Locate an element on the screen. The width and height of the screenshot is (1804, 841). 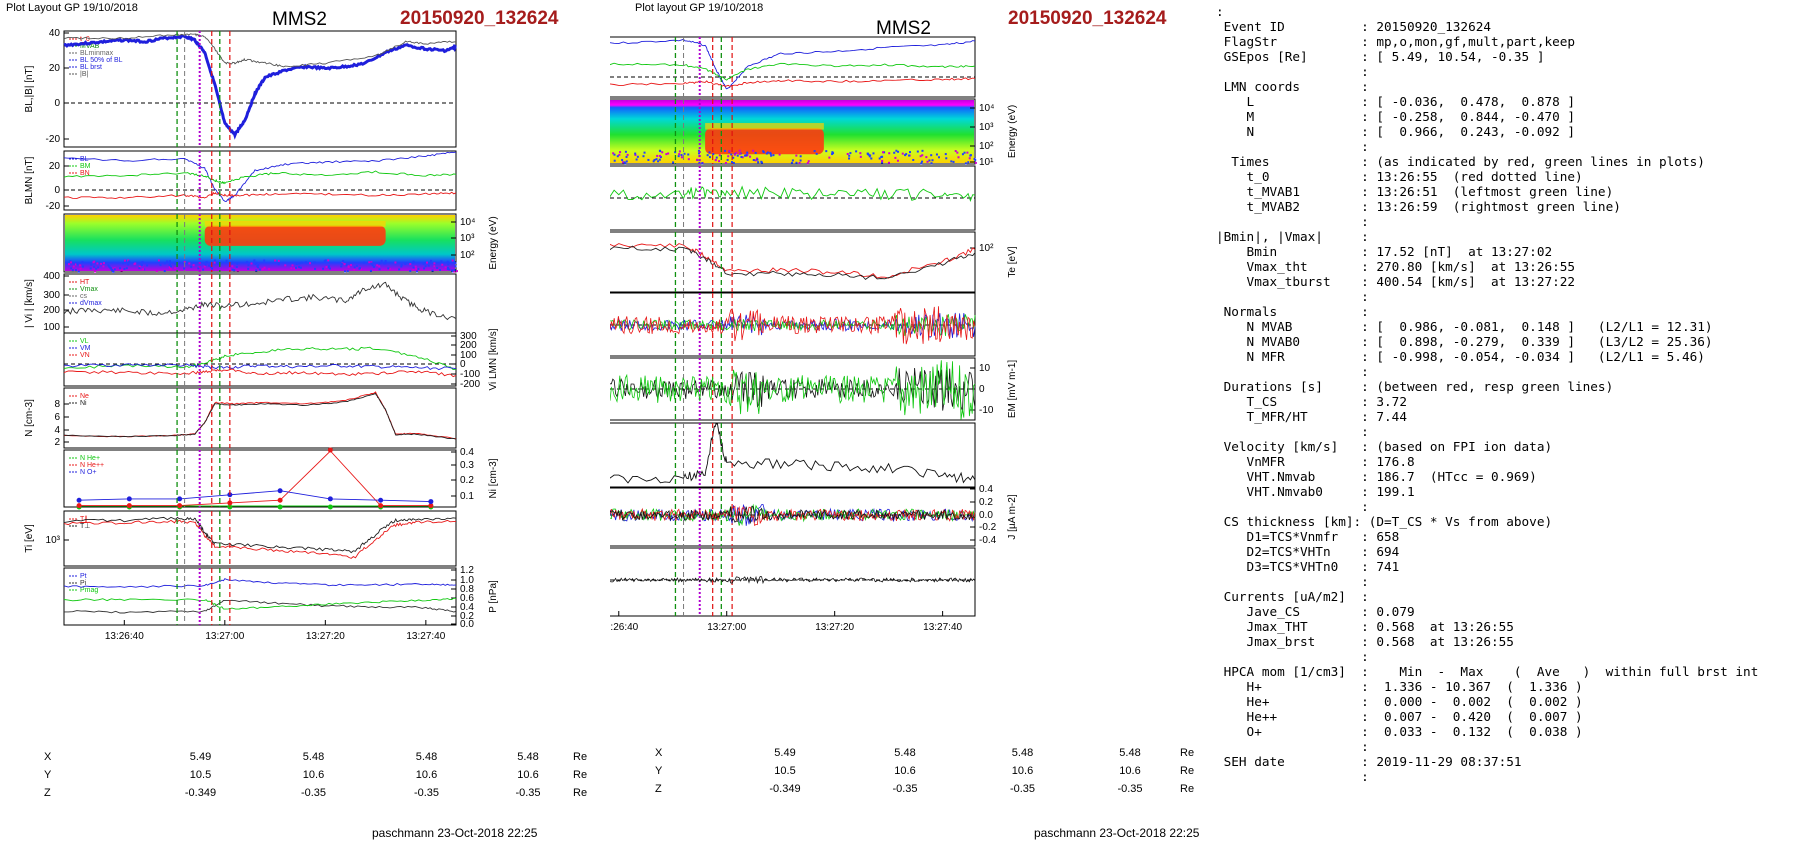
info-line: M : [ -0.258, 0.844, -0.470 ] is located at coordinates (1396, 116).